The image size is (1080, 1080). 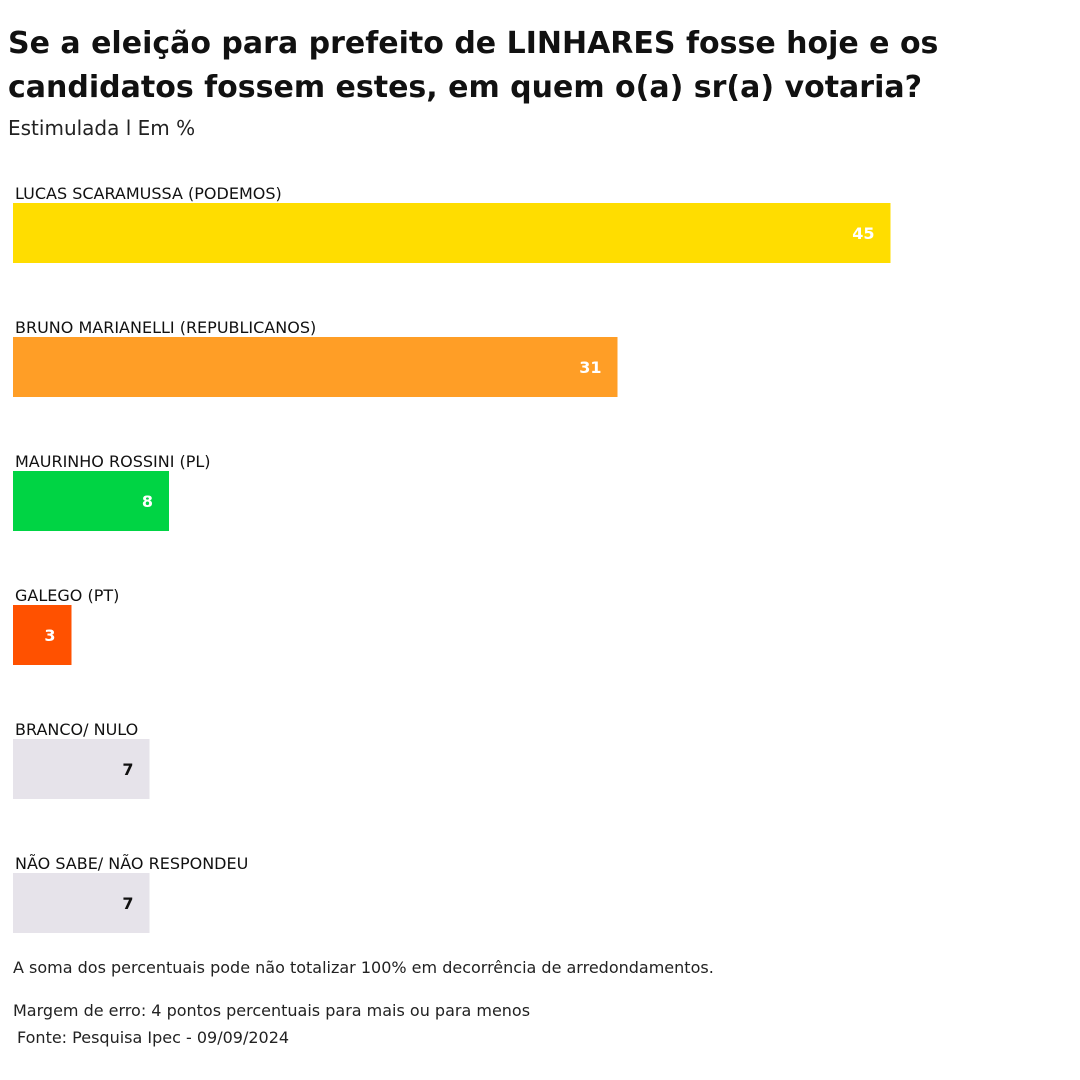 I want to click on category-label-nao-sabe-nao-respondeu: NÃO SABE/ NÃO RESPONDEU, so click(x=131, y=863).